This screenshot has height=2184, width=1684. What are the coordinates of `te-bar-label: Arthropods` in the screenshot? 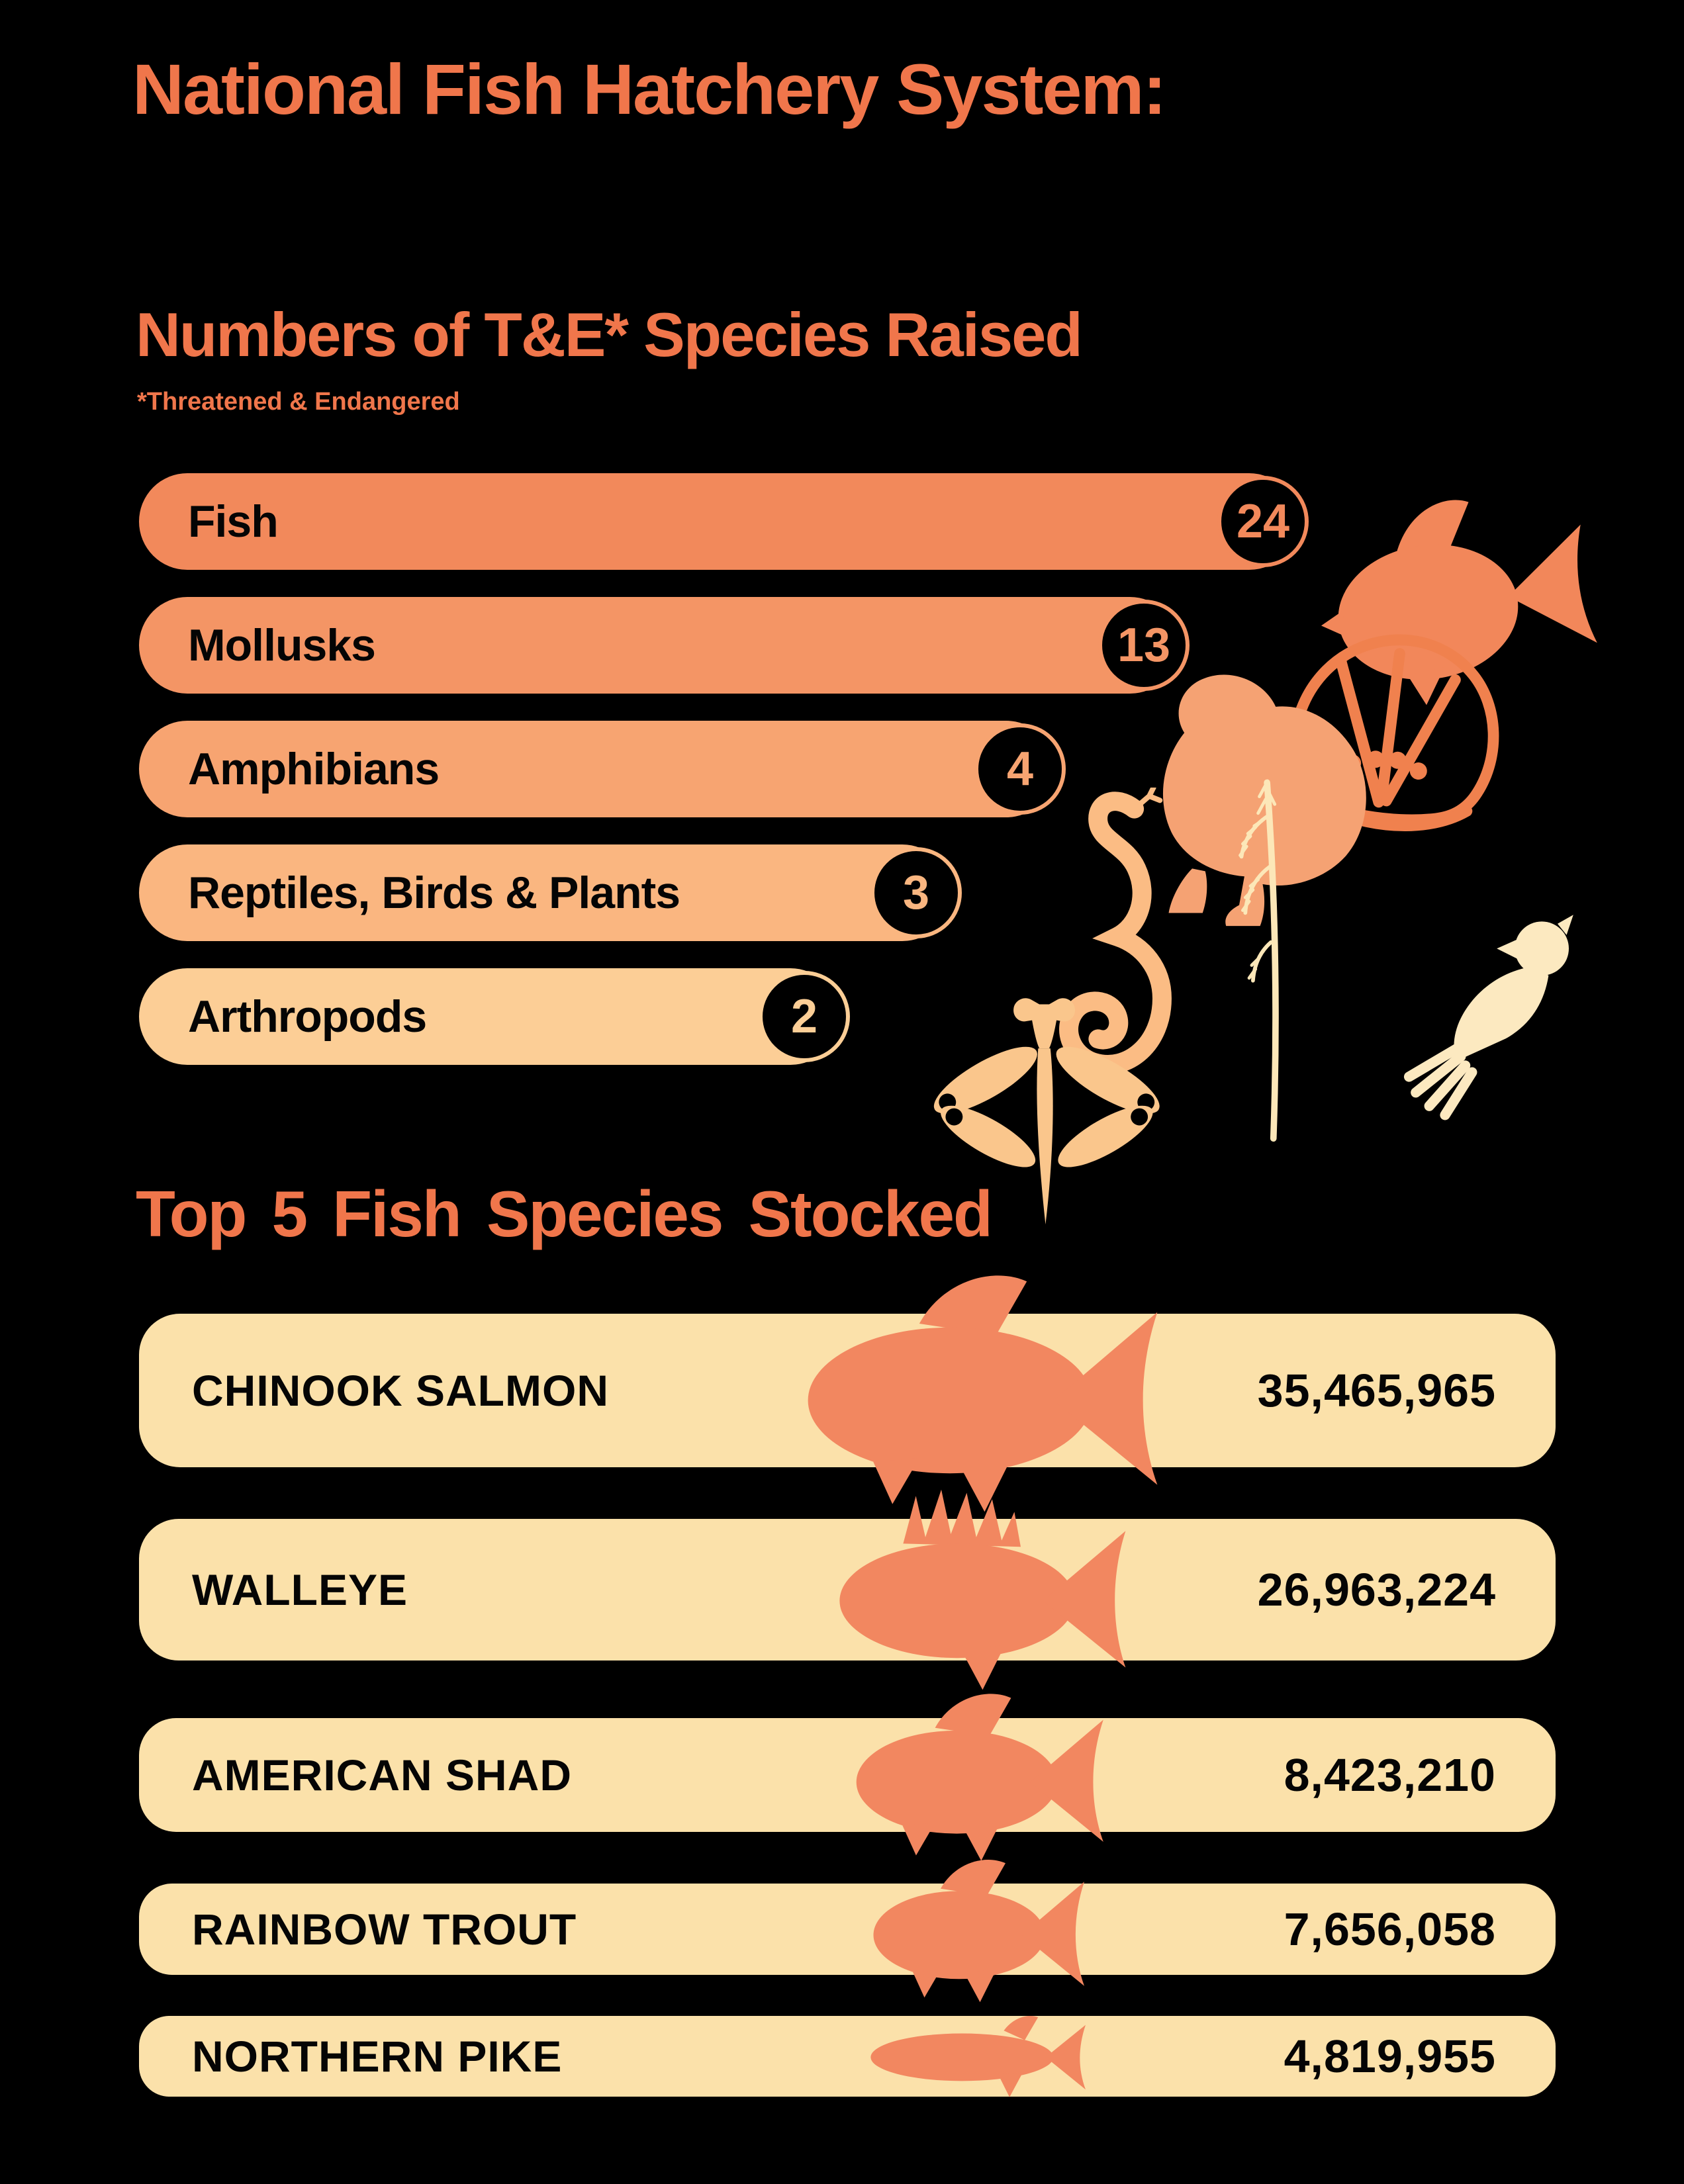 It's located at (307, 1017).